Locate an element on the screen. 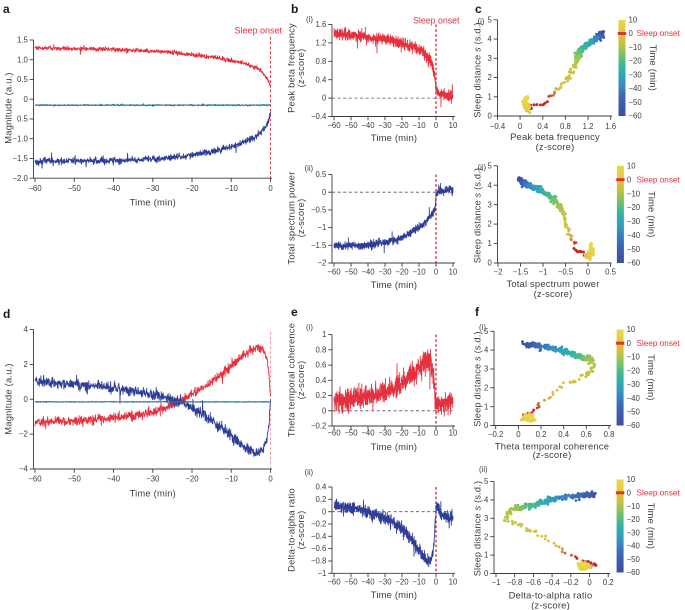 This screenshot has width=685, height=610. svg-text: −0.4 is located at coordinates (319, 536).